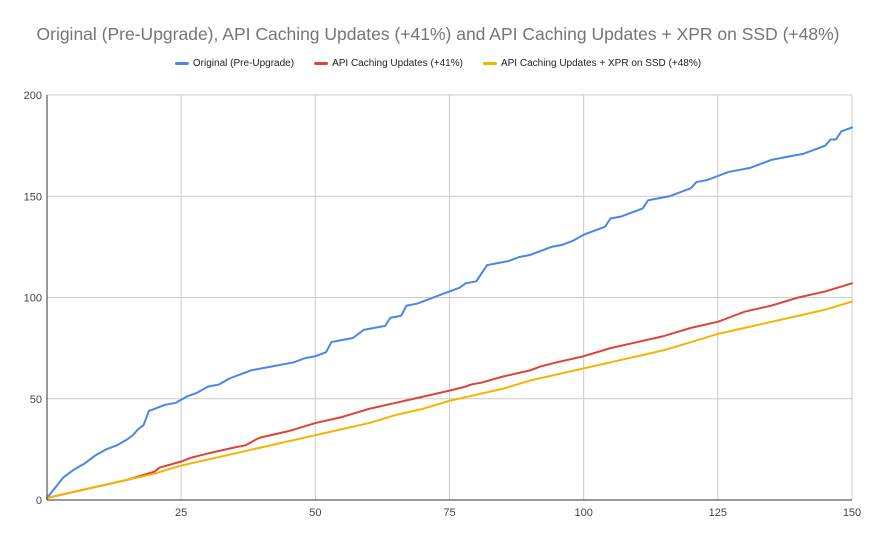  I want to click on x-tick-label: 100, so click(583, 513).